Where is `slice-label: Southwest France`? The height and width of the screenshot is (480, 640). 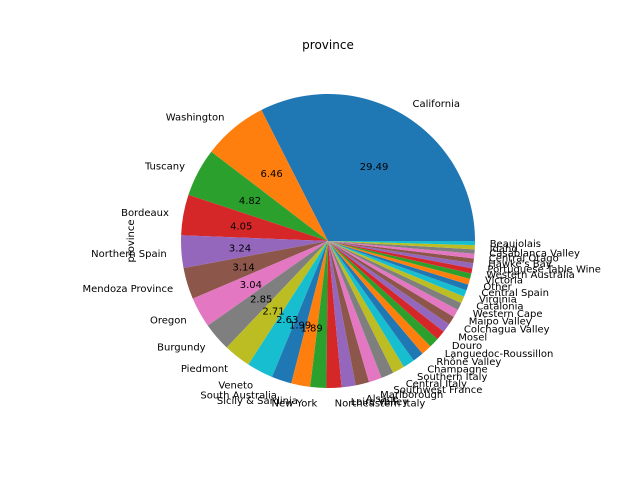
slice-label: Southwest France is located at coordinates (437, 390).